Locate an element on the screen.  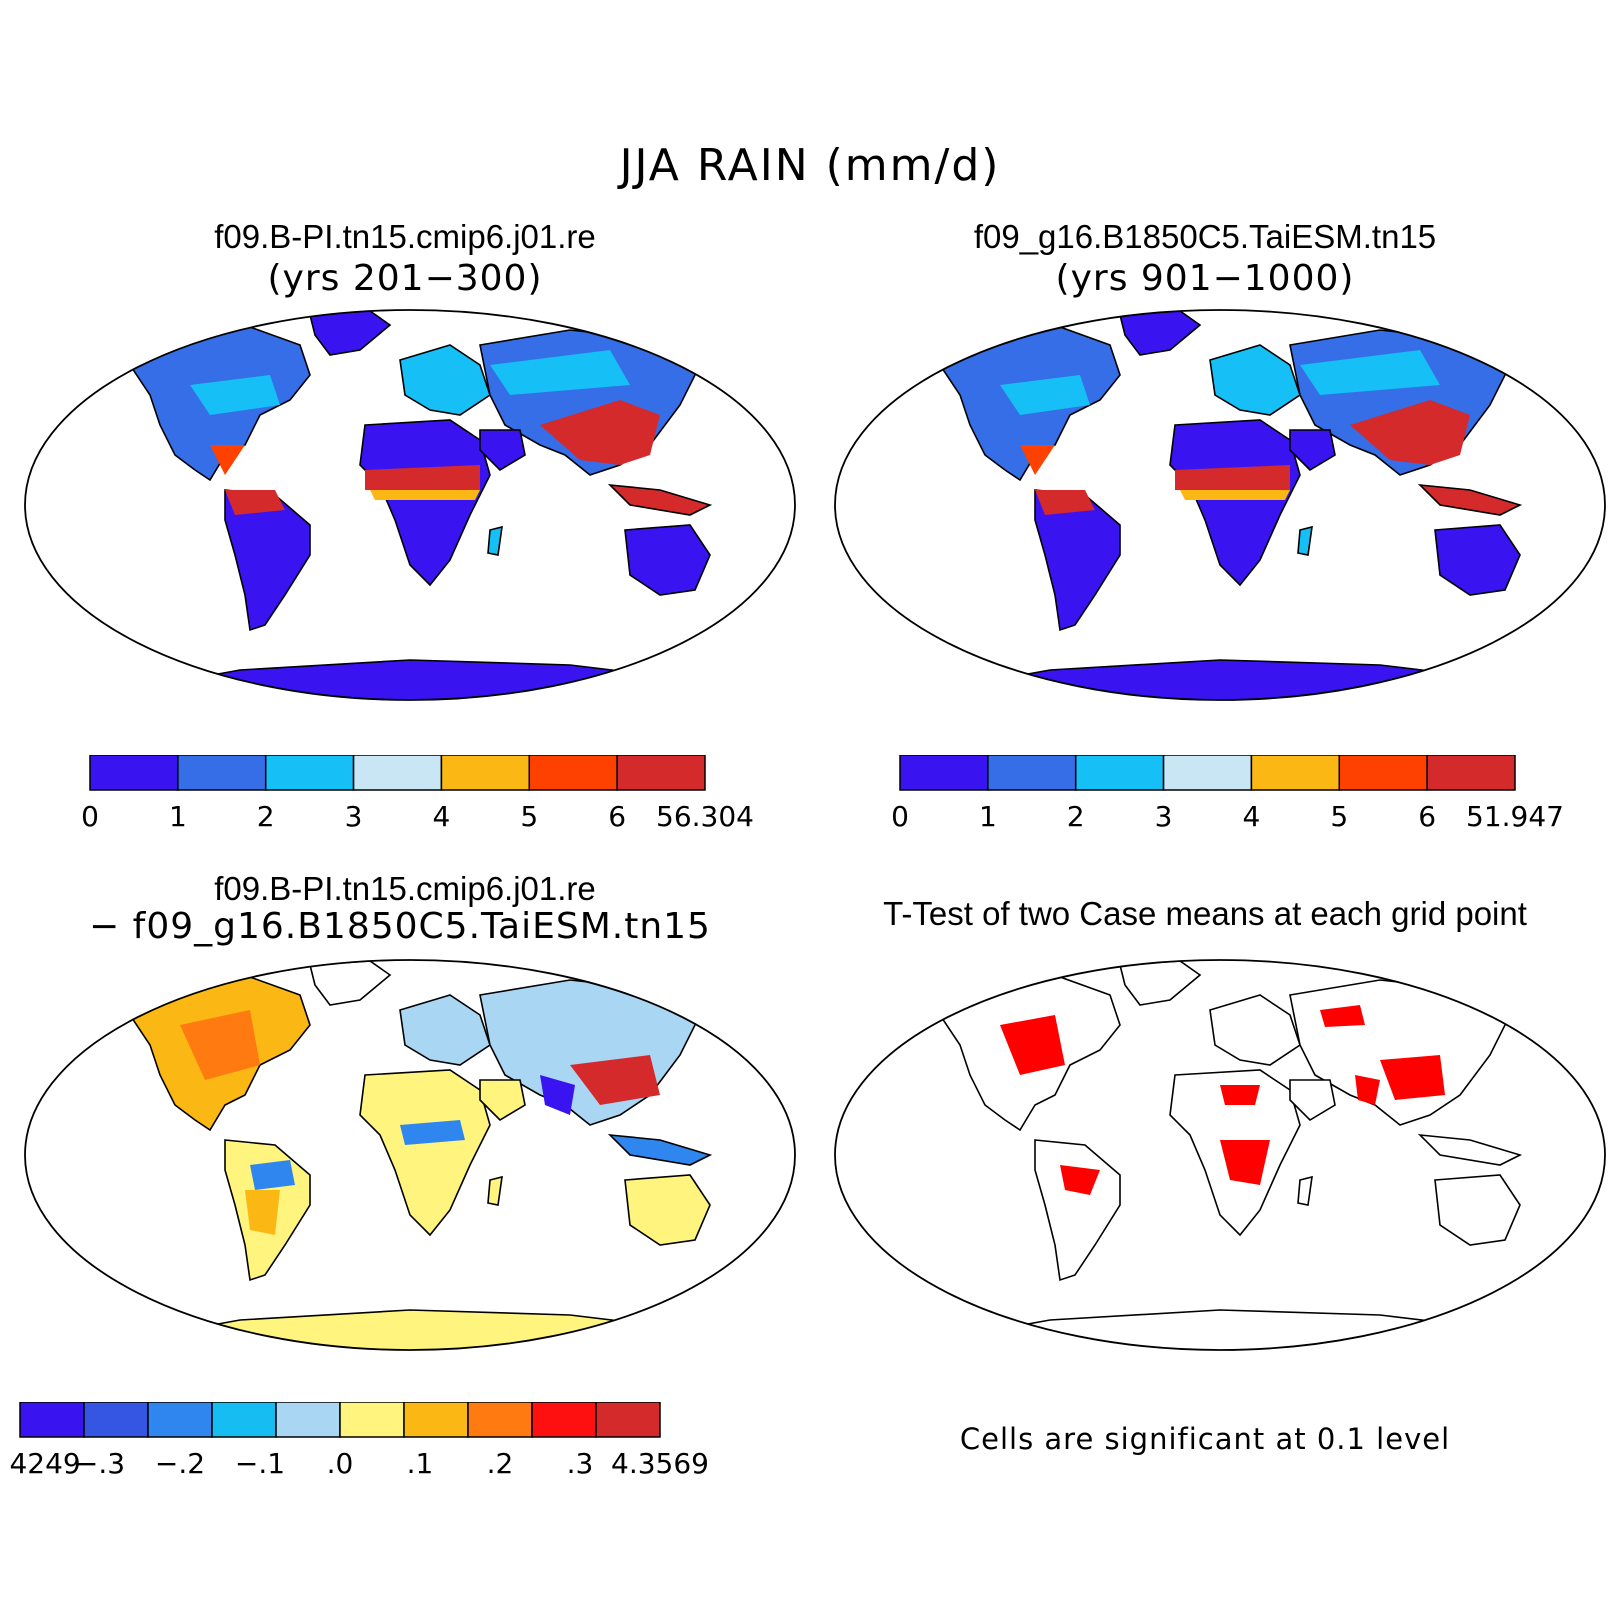
ttest-note: Cells are significant at 0.1 level is located at coordinates (1205, 1439).